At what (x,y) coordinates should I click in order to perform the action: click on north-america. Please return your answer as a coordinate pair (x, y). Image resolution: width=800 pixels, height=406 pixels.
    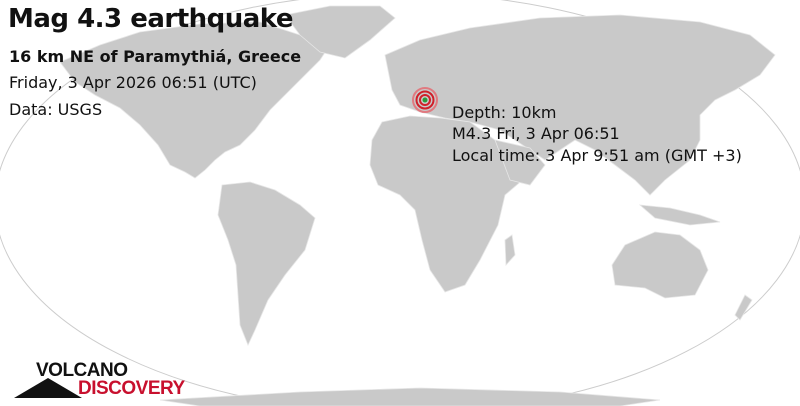
    Looking at the image, I should click on (195, 100).